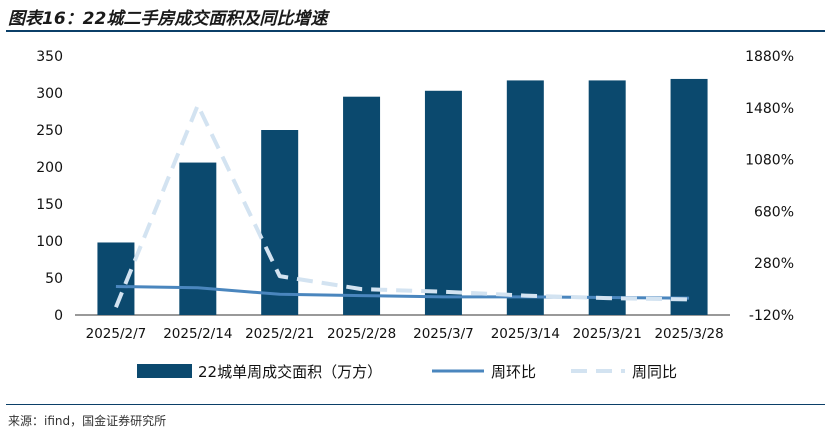 The width and height of the screenshot is (831, 435). I want to click on right-axis: -120% 280% 680% 1080% 1480% 1880%, so click(769, 186).